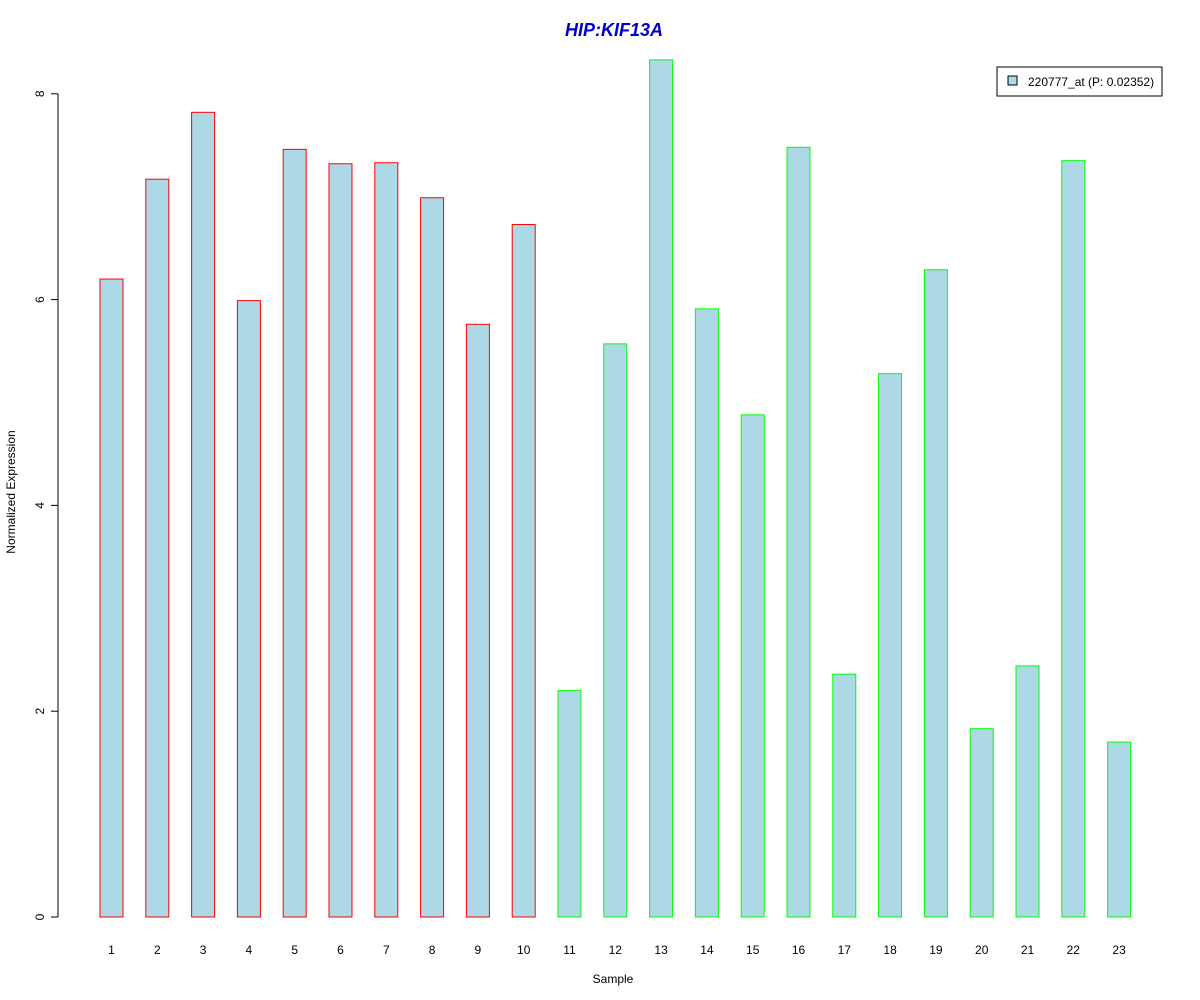 This screenshot has width=1200, height=1000. I want to click on legend: 220777_at (P: 0.02352), so click(1079, 81).